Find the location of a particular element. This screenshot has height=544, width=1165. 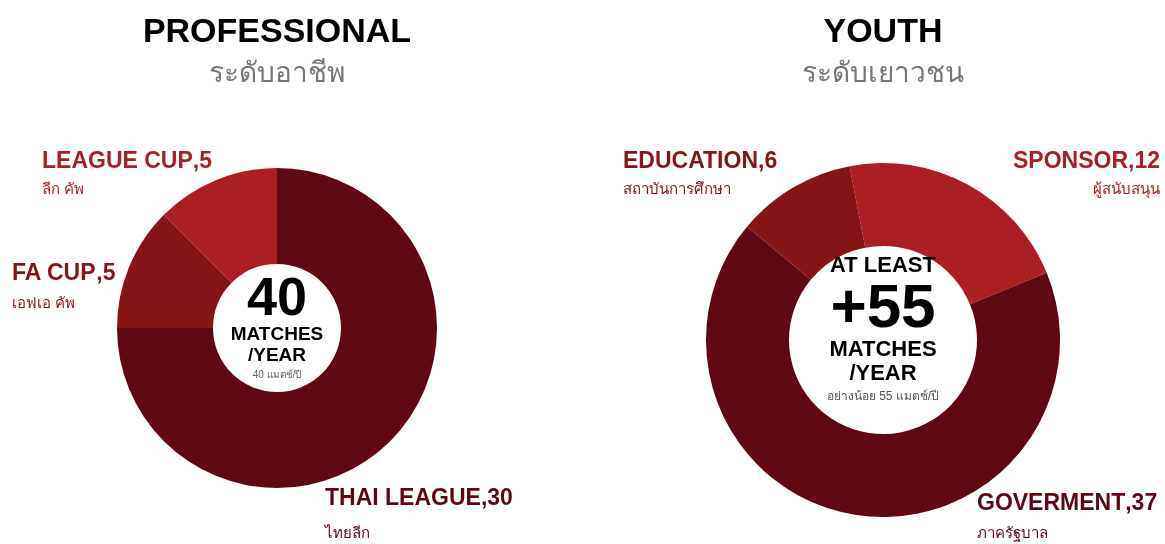

text: ผู้สนับสนุน is located at coordinates (1126, 189).